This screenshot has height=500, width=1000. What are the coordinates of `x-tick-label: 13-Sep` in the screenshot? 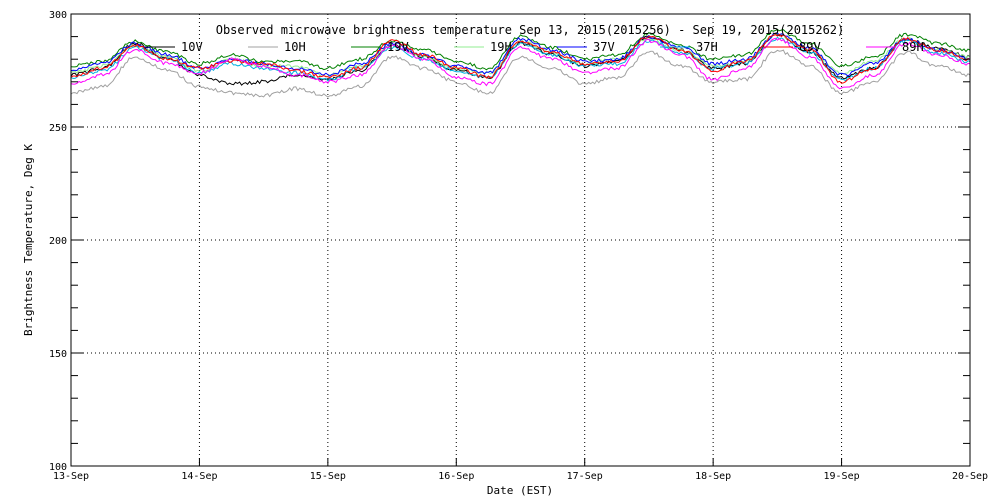 It's located at (71, 476).